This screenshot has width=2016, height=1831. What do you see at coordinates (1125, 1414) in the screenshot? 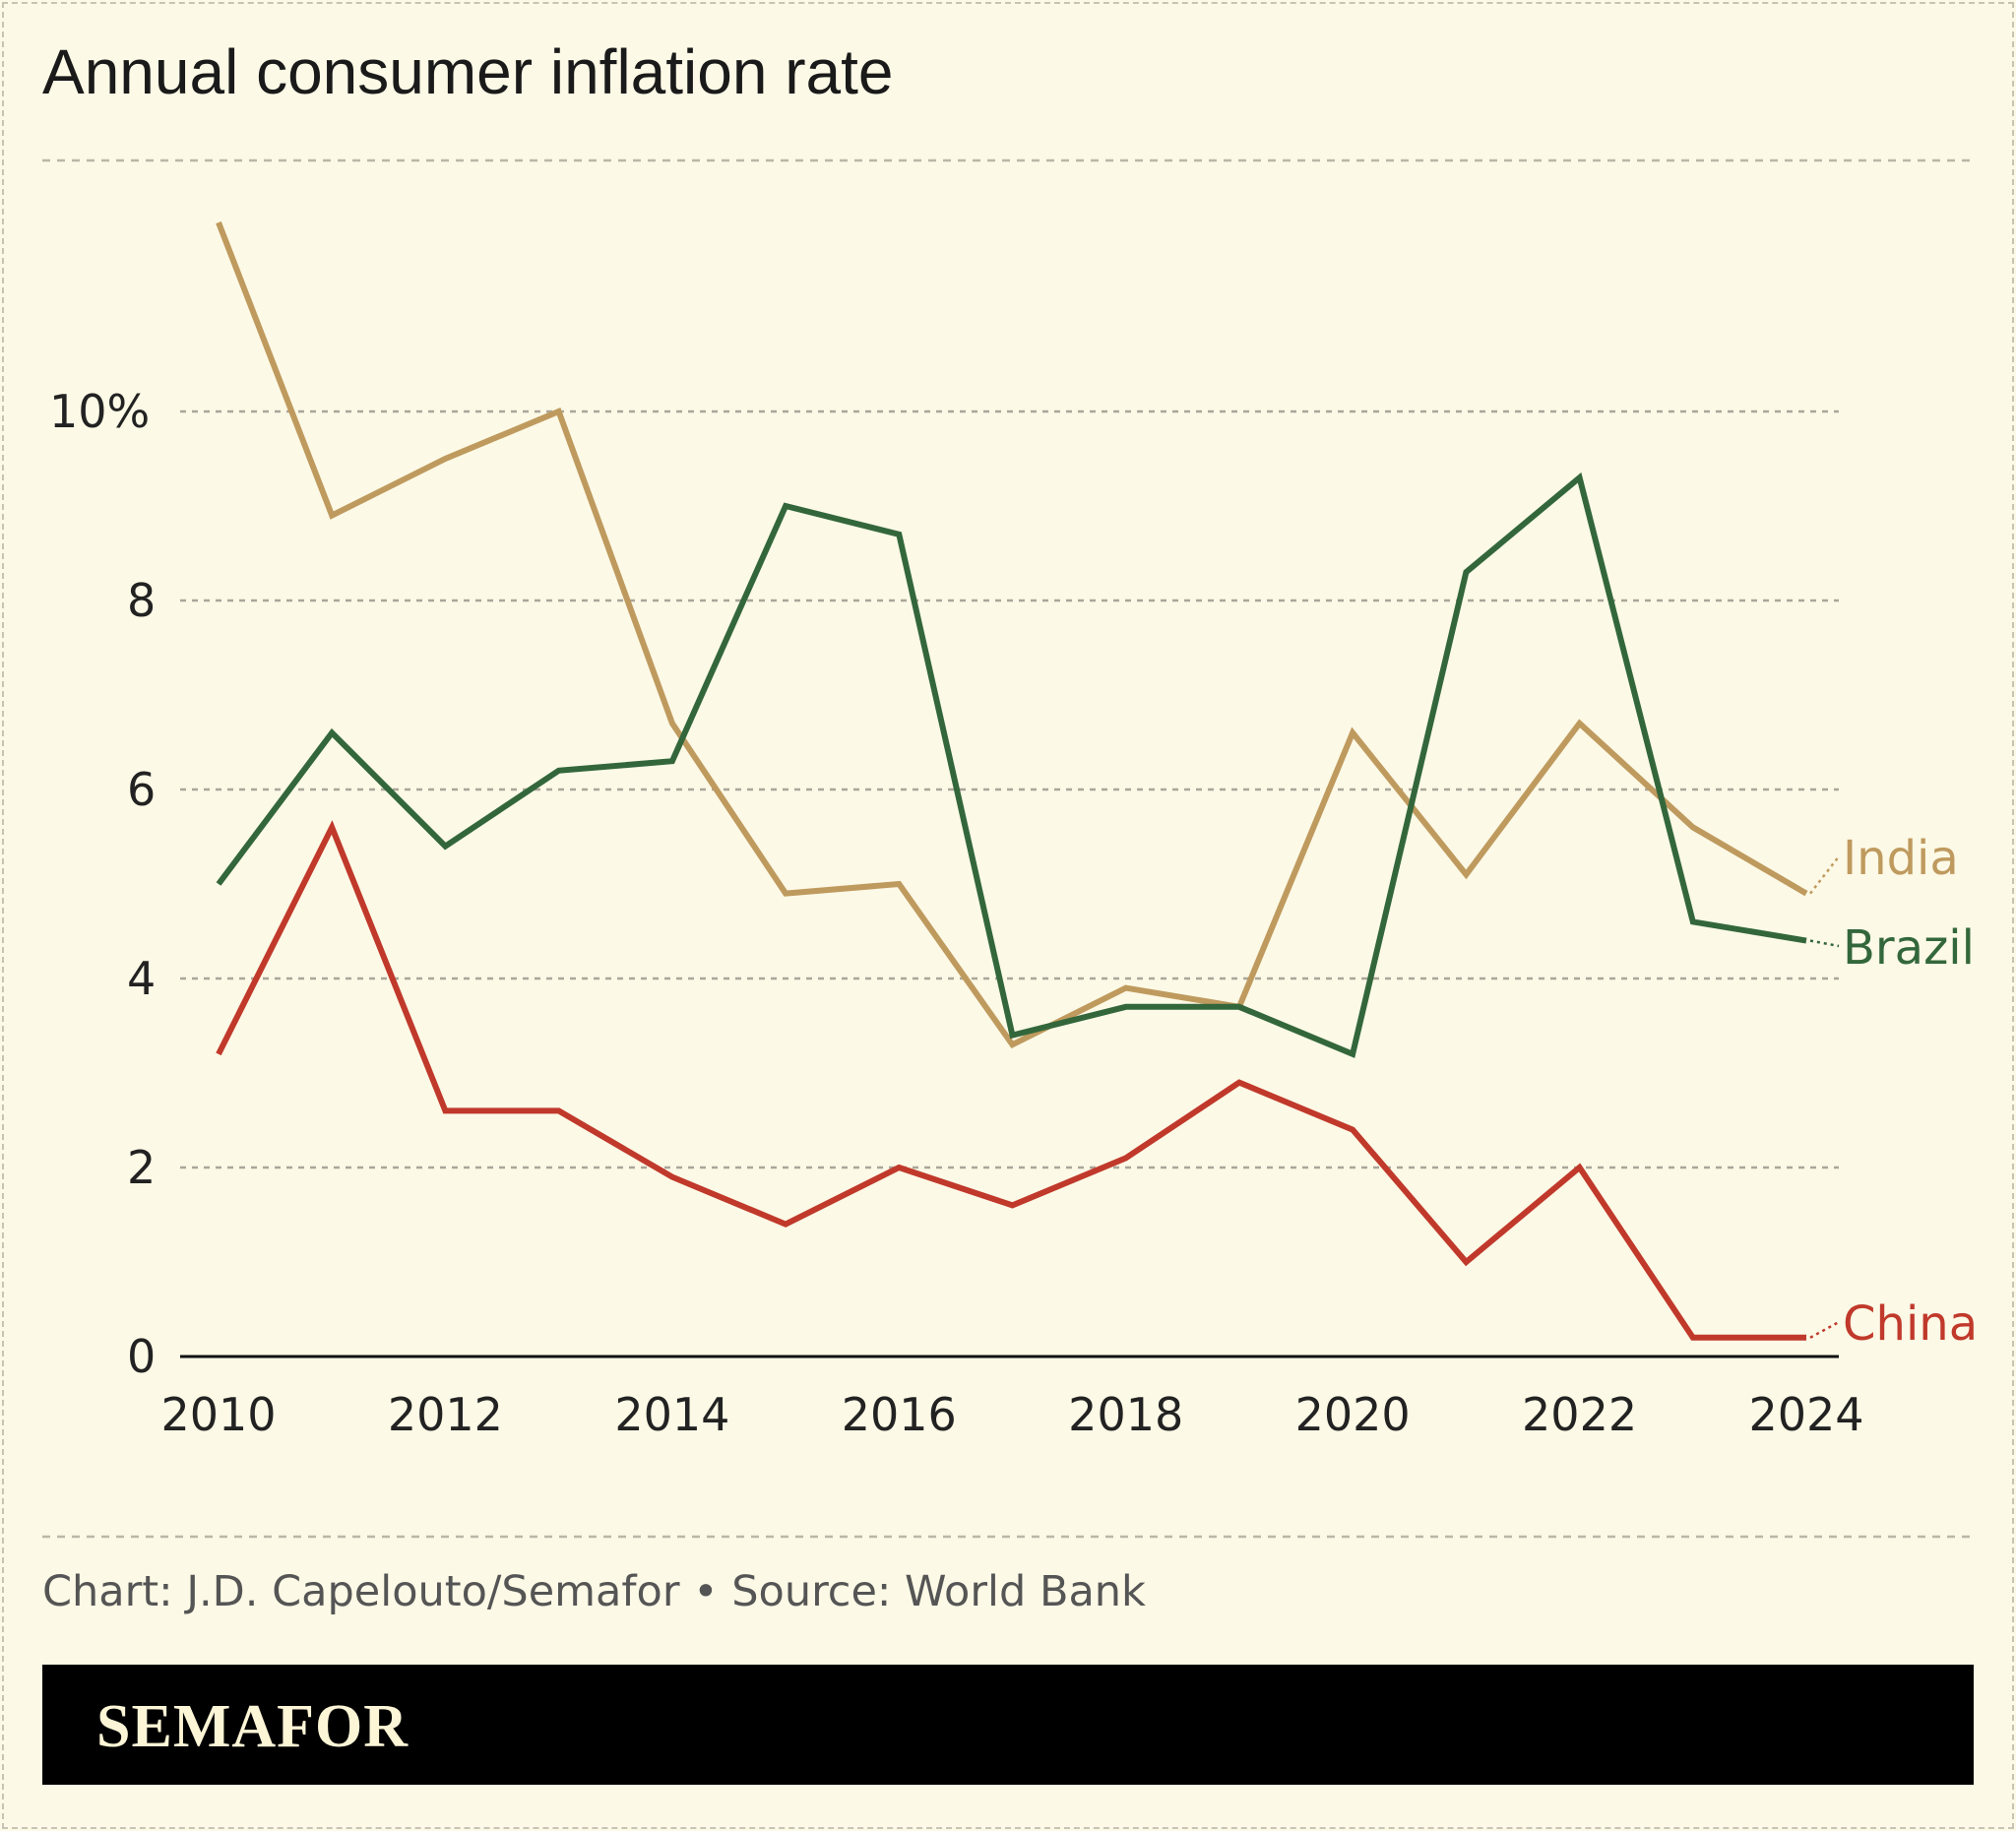
I see `x-tick-label: 2018` at bounding box center [1125, 1414].